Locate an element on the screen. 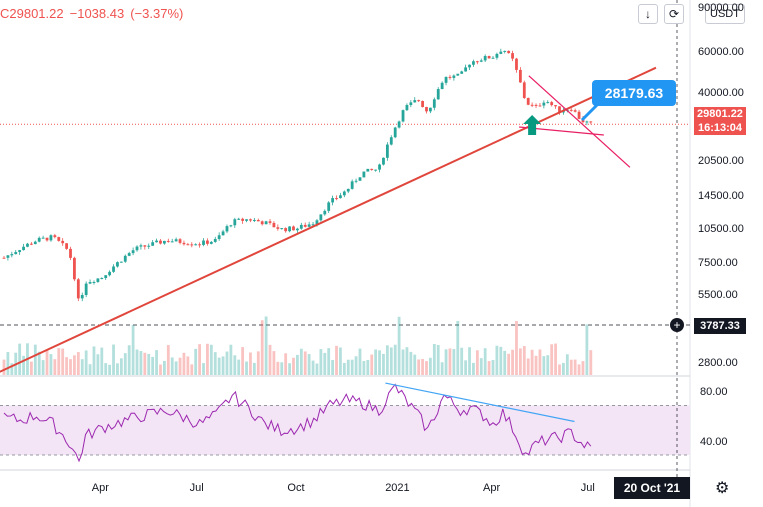 The height and width of the screenshot is (507, 763). add-alert-icon: + is located at coordinates (677, 325).